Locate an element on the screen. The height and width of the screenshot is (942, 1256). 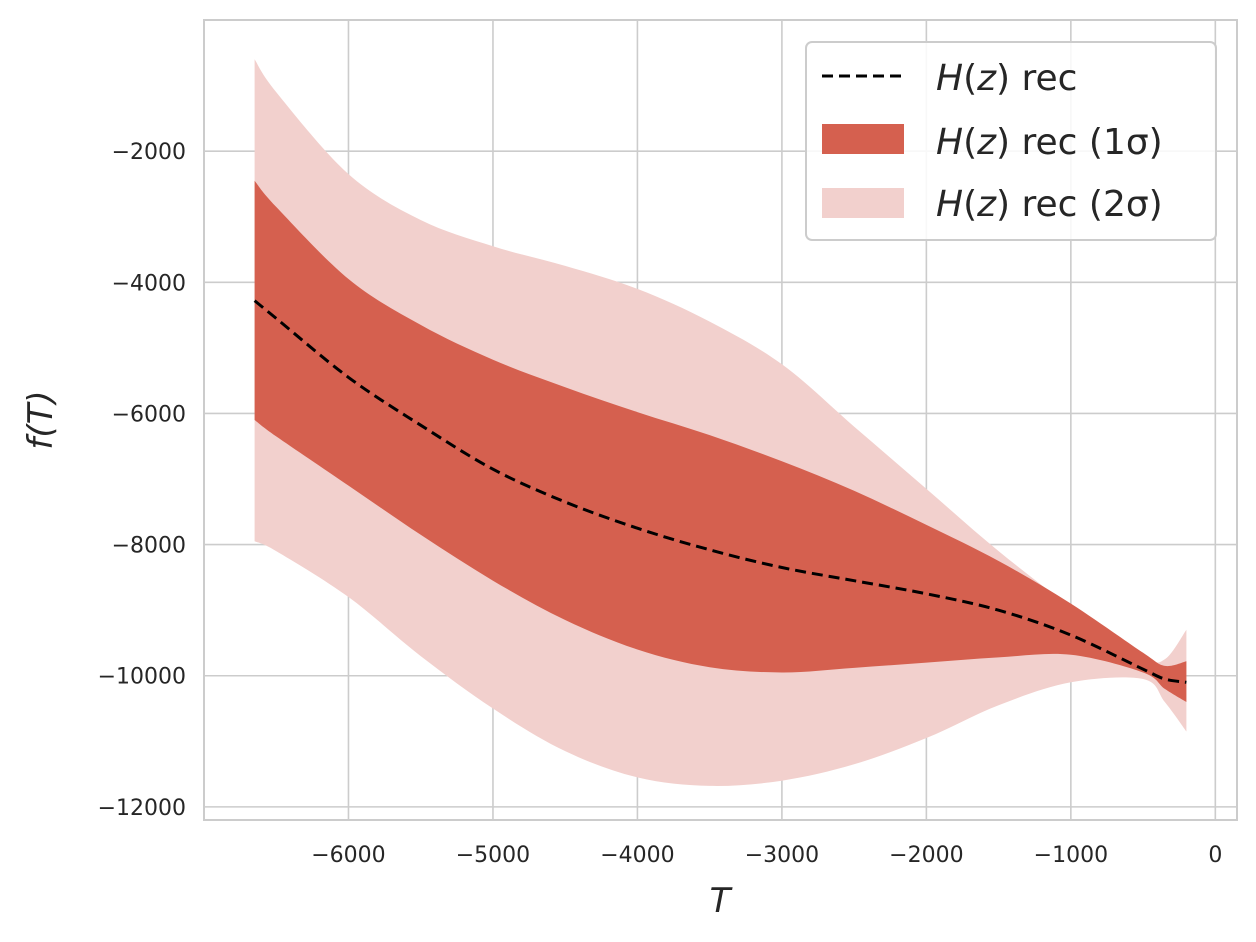
y-tick-label: −6000 is located at coordinates (149, 414).